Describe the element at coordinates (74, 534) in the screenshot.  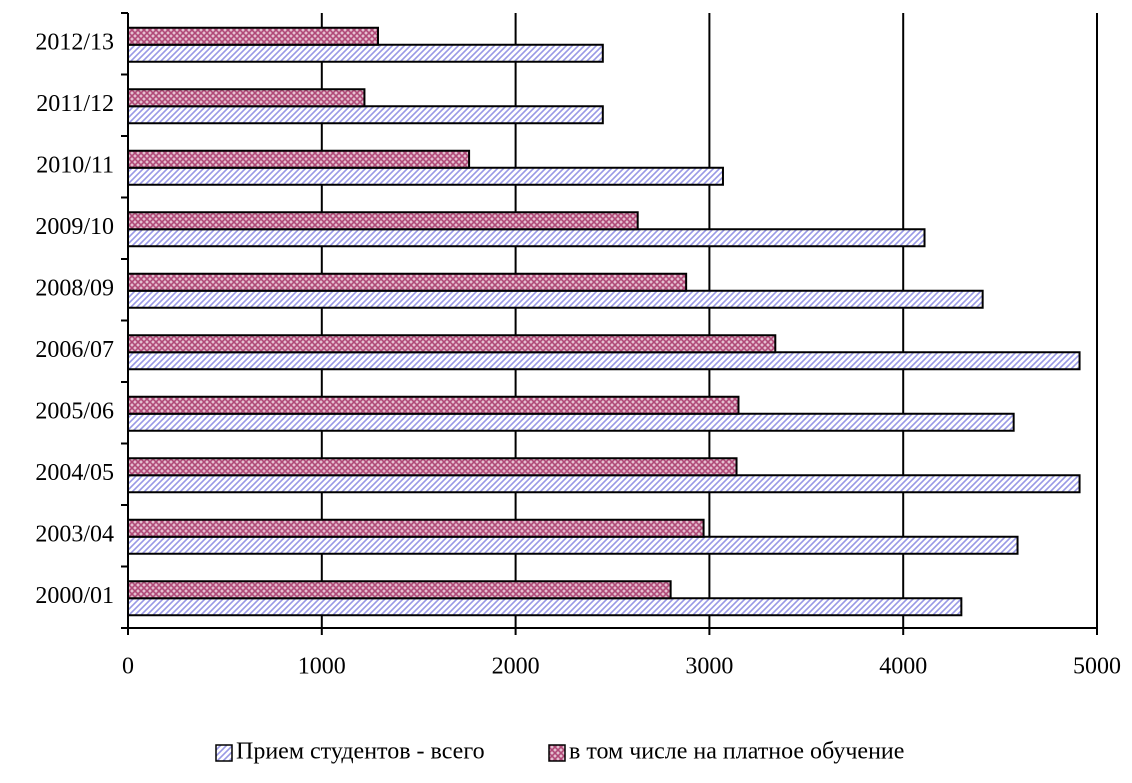
I see `y-tick-label: 2003/04` at that location.